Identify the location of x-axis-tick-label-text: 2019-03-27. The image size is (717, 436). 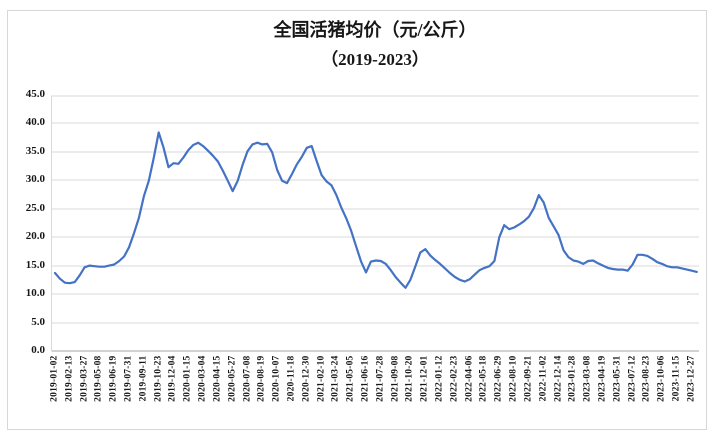
(84, 378).